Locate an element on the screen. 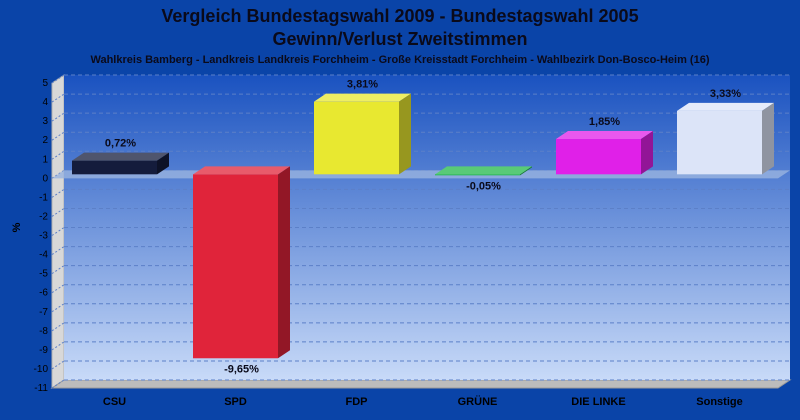  value-label: -0,05% is located at coordinates (483, 186).